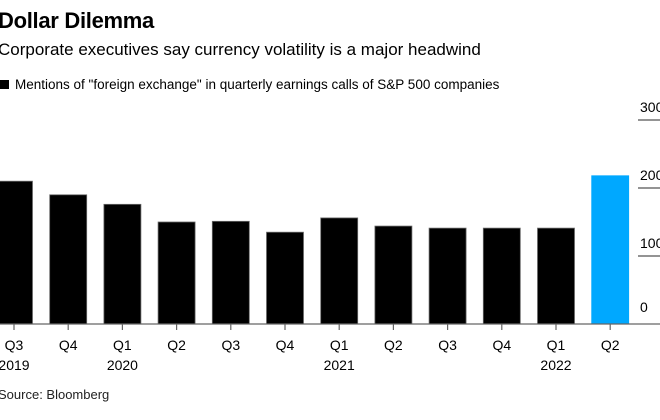  What do you see at coordinates (77, 20) in the screenshot?
I see `chart-title: Dollar Dilemma` at bounding box center [77, 20].